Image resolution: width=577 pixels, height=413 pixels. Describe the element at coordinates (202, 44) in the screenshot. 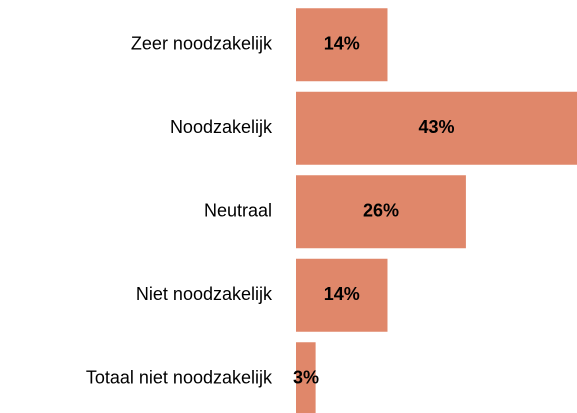

I see `category-label: Zeer noodzakelijk` at that location.